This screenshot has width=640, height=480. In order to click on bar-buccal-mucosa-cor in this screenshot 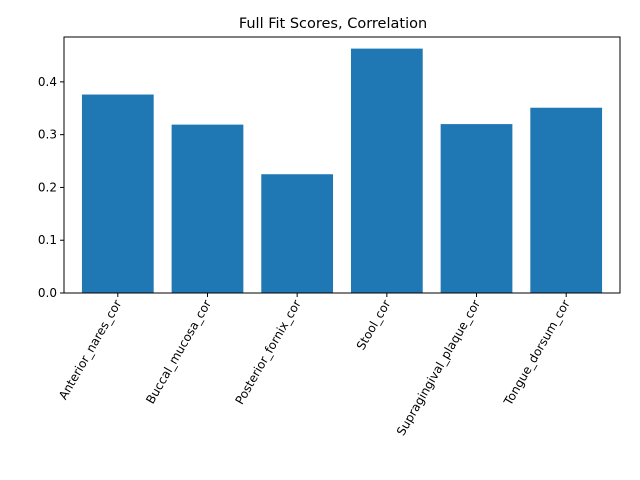, I will do `click(207, 208)`.